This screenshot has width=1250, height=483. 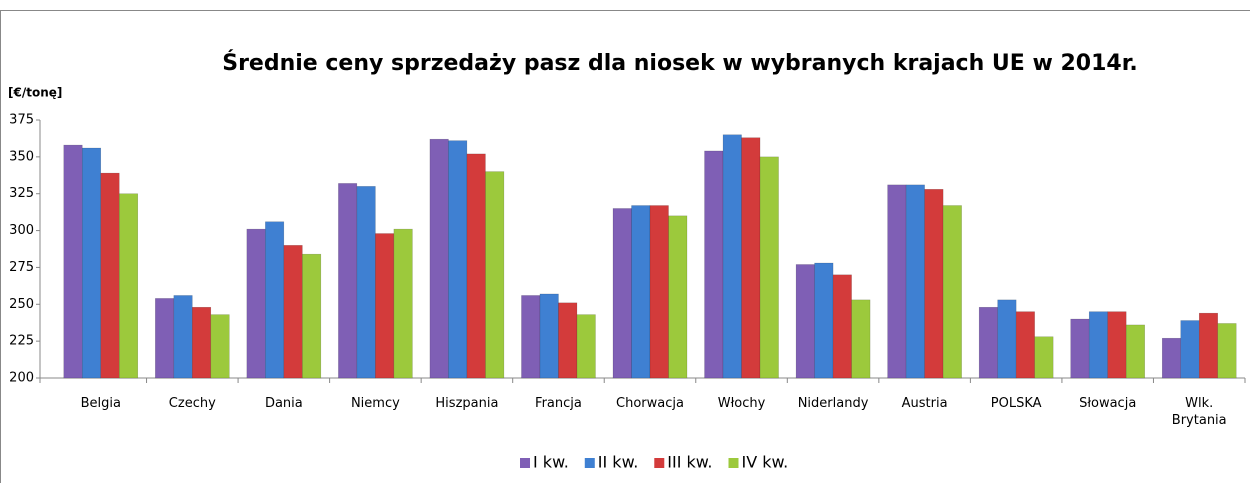 What do you see at coordinates (558, 403) in the screenshot?
I see `x-tick-label: Francja` at bounding box center [558, 403].